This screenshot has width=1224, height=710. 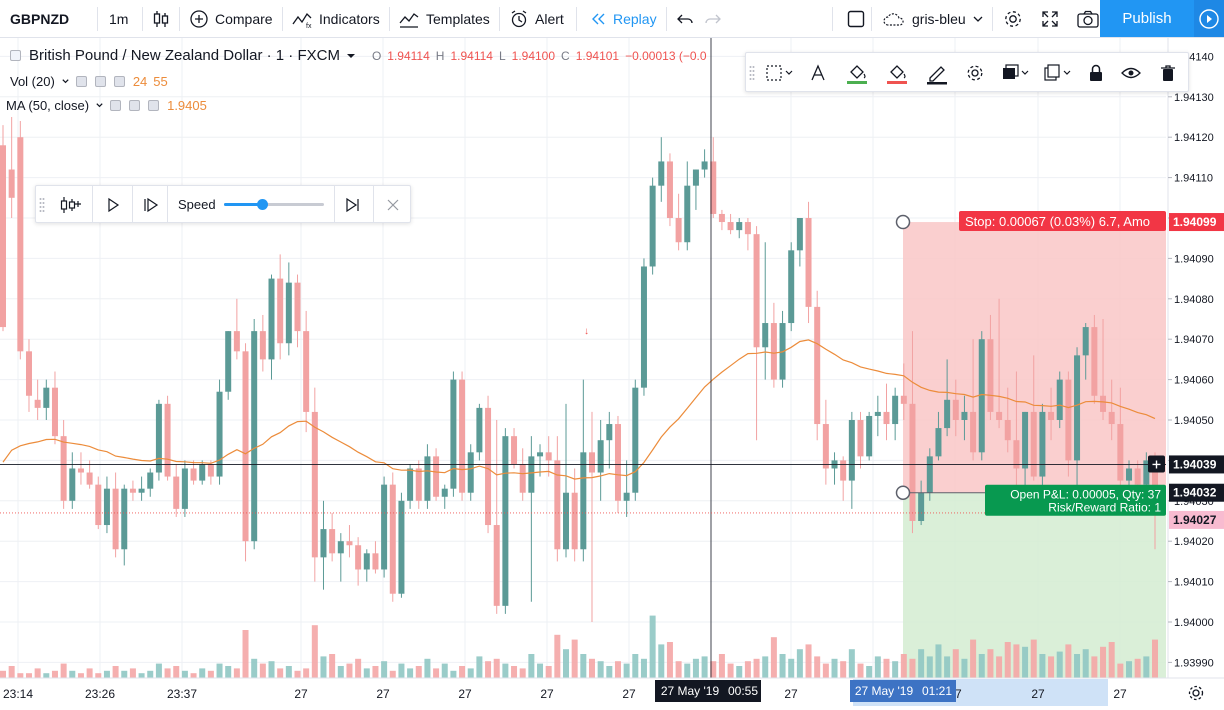 I want to click on stop-label: Stop: 0.00067 (0.03%) 6.7, Amo, so click(x=1057, y=221).